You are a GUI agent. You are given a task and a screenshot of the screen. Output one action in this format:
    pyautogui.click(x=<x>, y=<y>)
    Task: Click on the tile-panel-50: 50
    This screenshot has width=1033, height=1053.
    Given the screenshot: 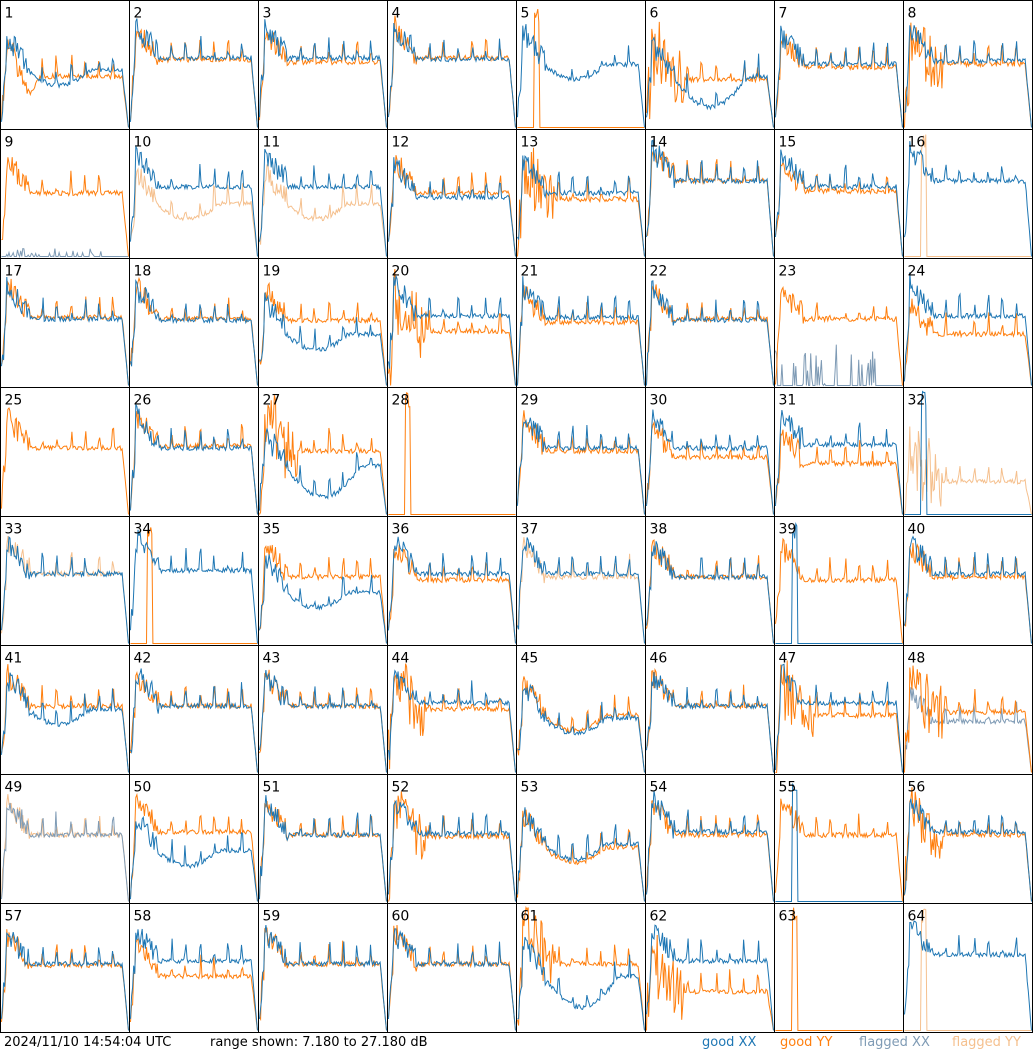 What is the action you would take?
    pyautogui.click(x=194, y=839)
    